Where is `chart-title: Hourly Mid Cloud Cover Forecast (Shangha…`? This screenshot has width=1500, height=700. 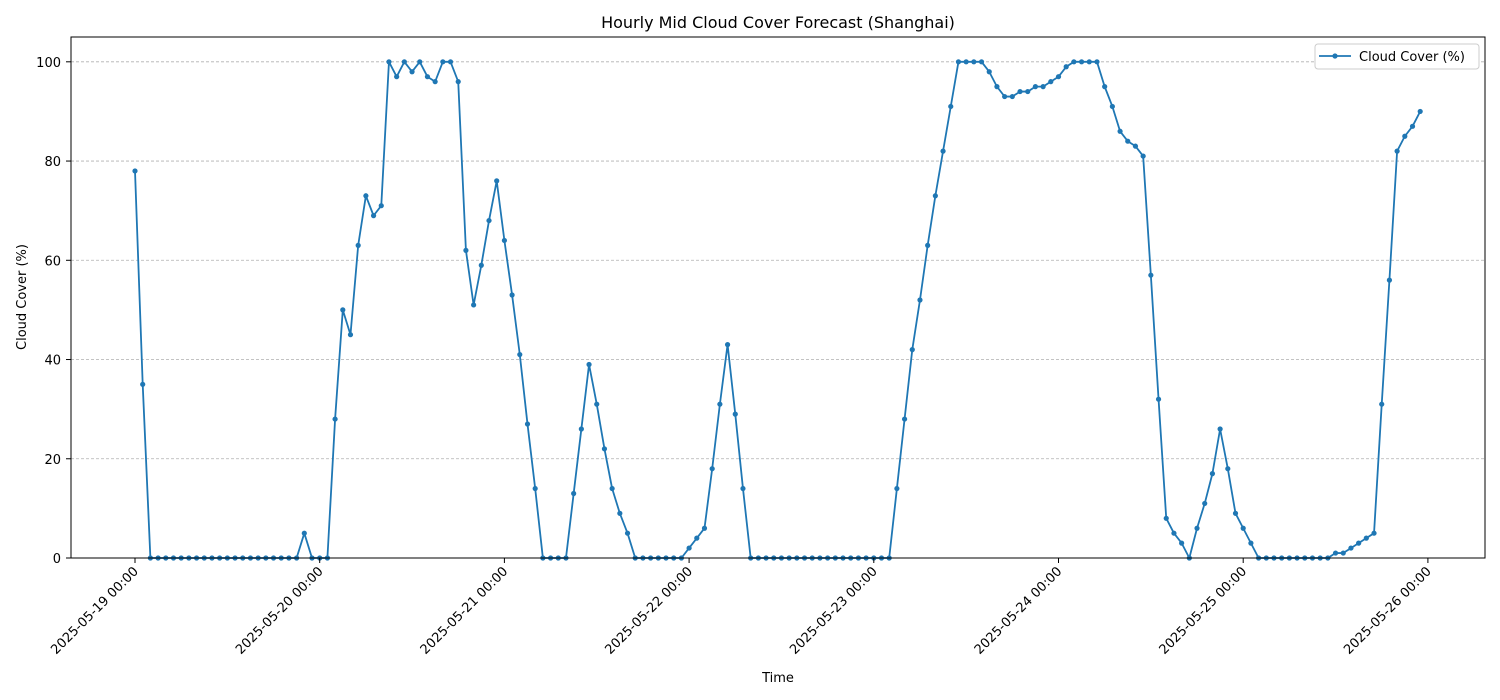 chart-title: Hourly Mid Cloud Cover Forecast (Shangha… is located at coordinates (778, 22).